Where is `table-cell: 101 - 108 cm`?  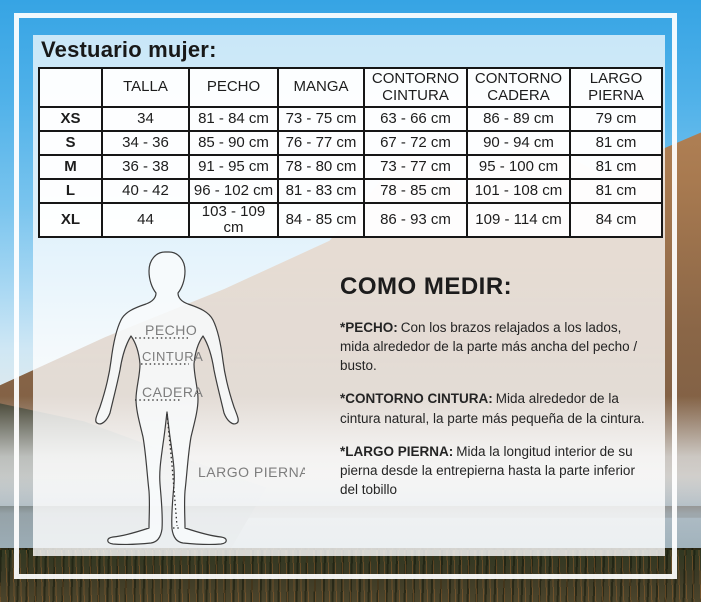 table-cell: 101 - 108 cm is located at coordinates (518, 191).